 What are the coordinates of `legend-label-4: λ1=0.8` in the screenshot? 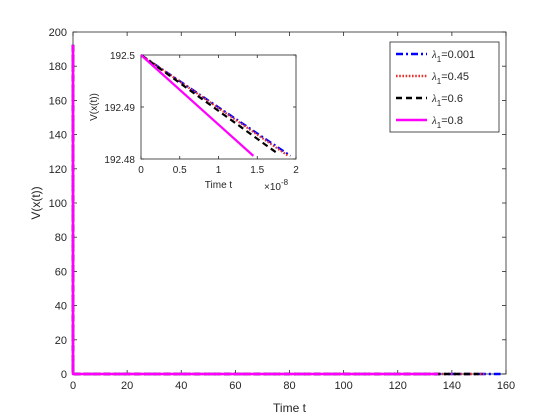 It's located at (447, 122).